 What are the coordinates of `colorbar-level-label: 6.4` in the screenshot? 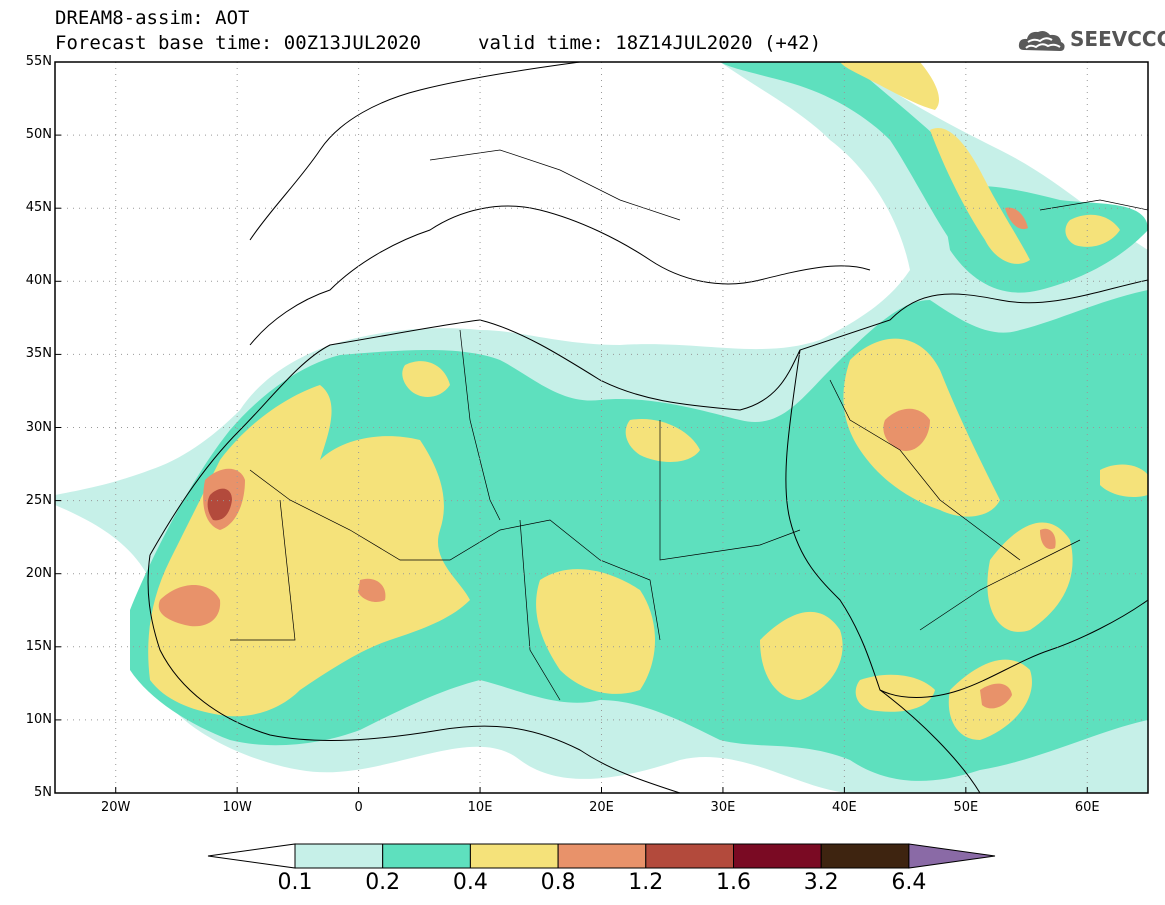 It's located at (909, 882).